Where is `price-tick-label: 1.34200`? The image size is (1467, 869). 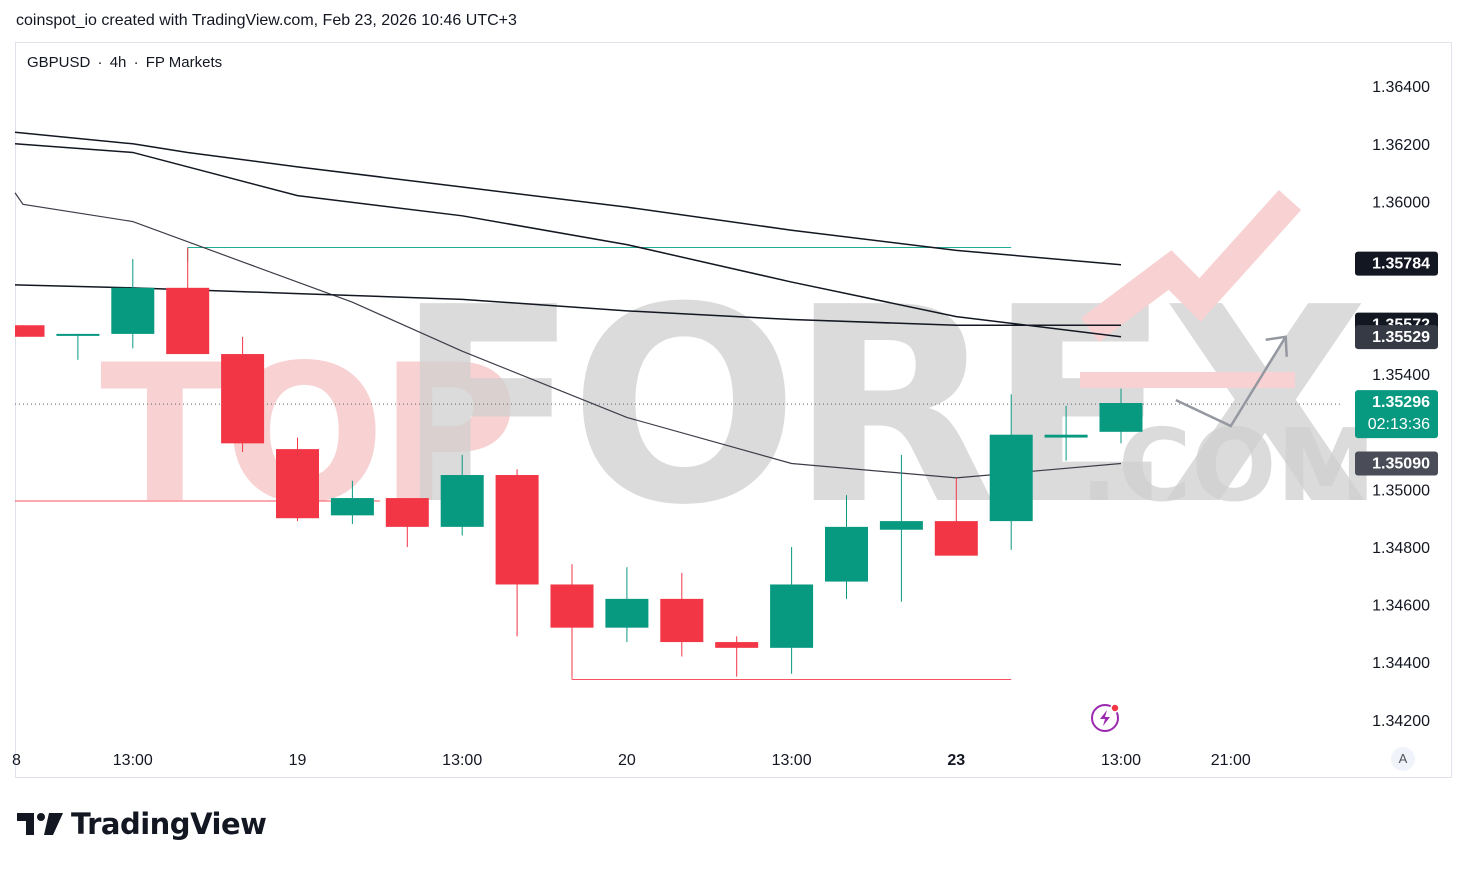
price-tick-label: 1.34200 is located at coordinates (1401, 721).